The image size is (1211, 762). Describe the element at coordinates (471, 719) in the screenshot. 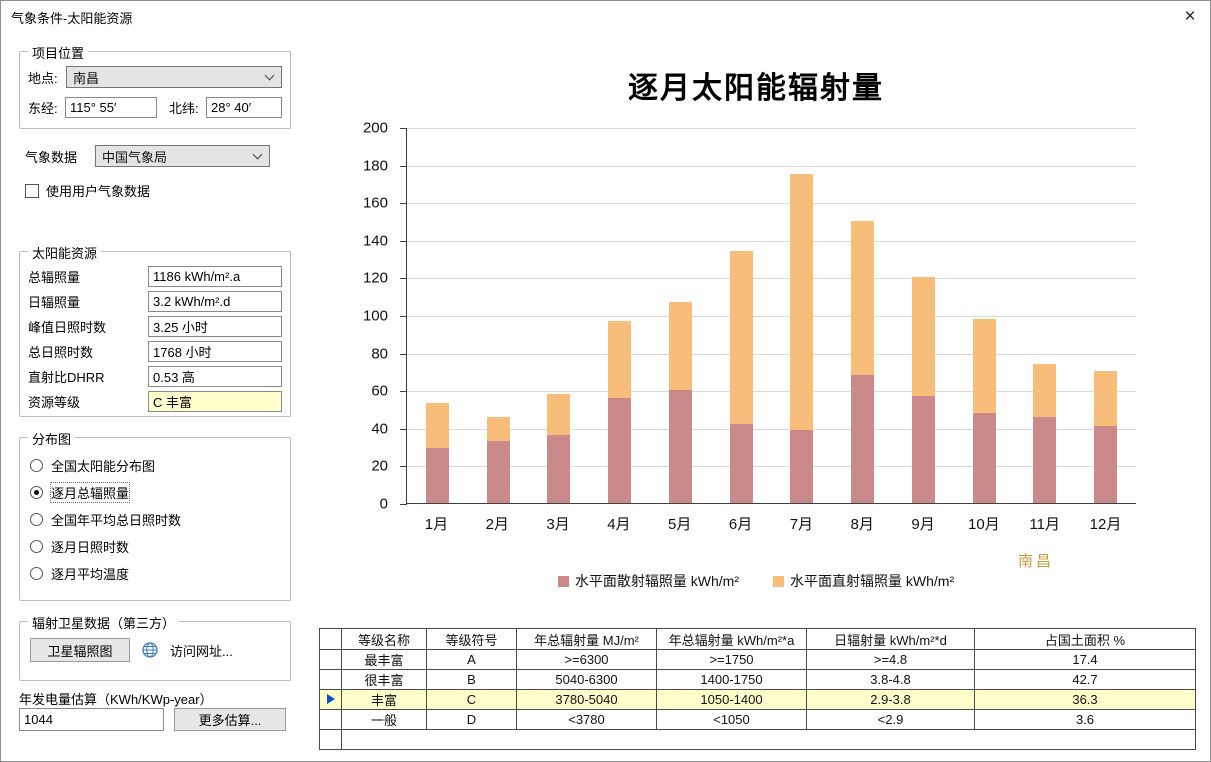

I see `table-cell: D` at that location.